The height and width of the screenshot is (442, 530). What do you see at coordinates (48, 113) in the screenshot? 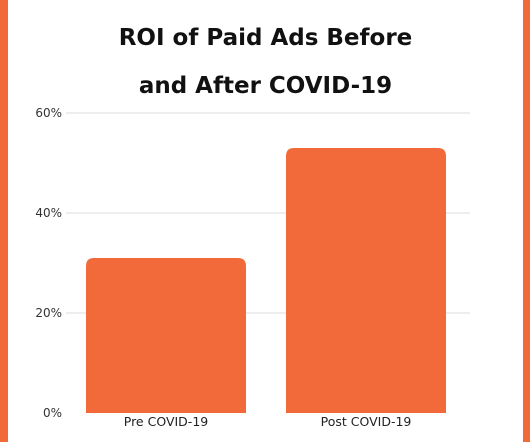
I see `y-tick-label: 60%` at bounding box center [48, 113].